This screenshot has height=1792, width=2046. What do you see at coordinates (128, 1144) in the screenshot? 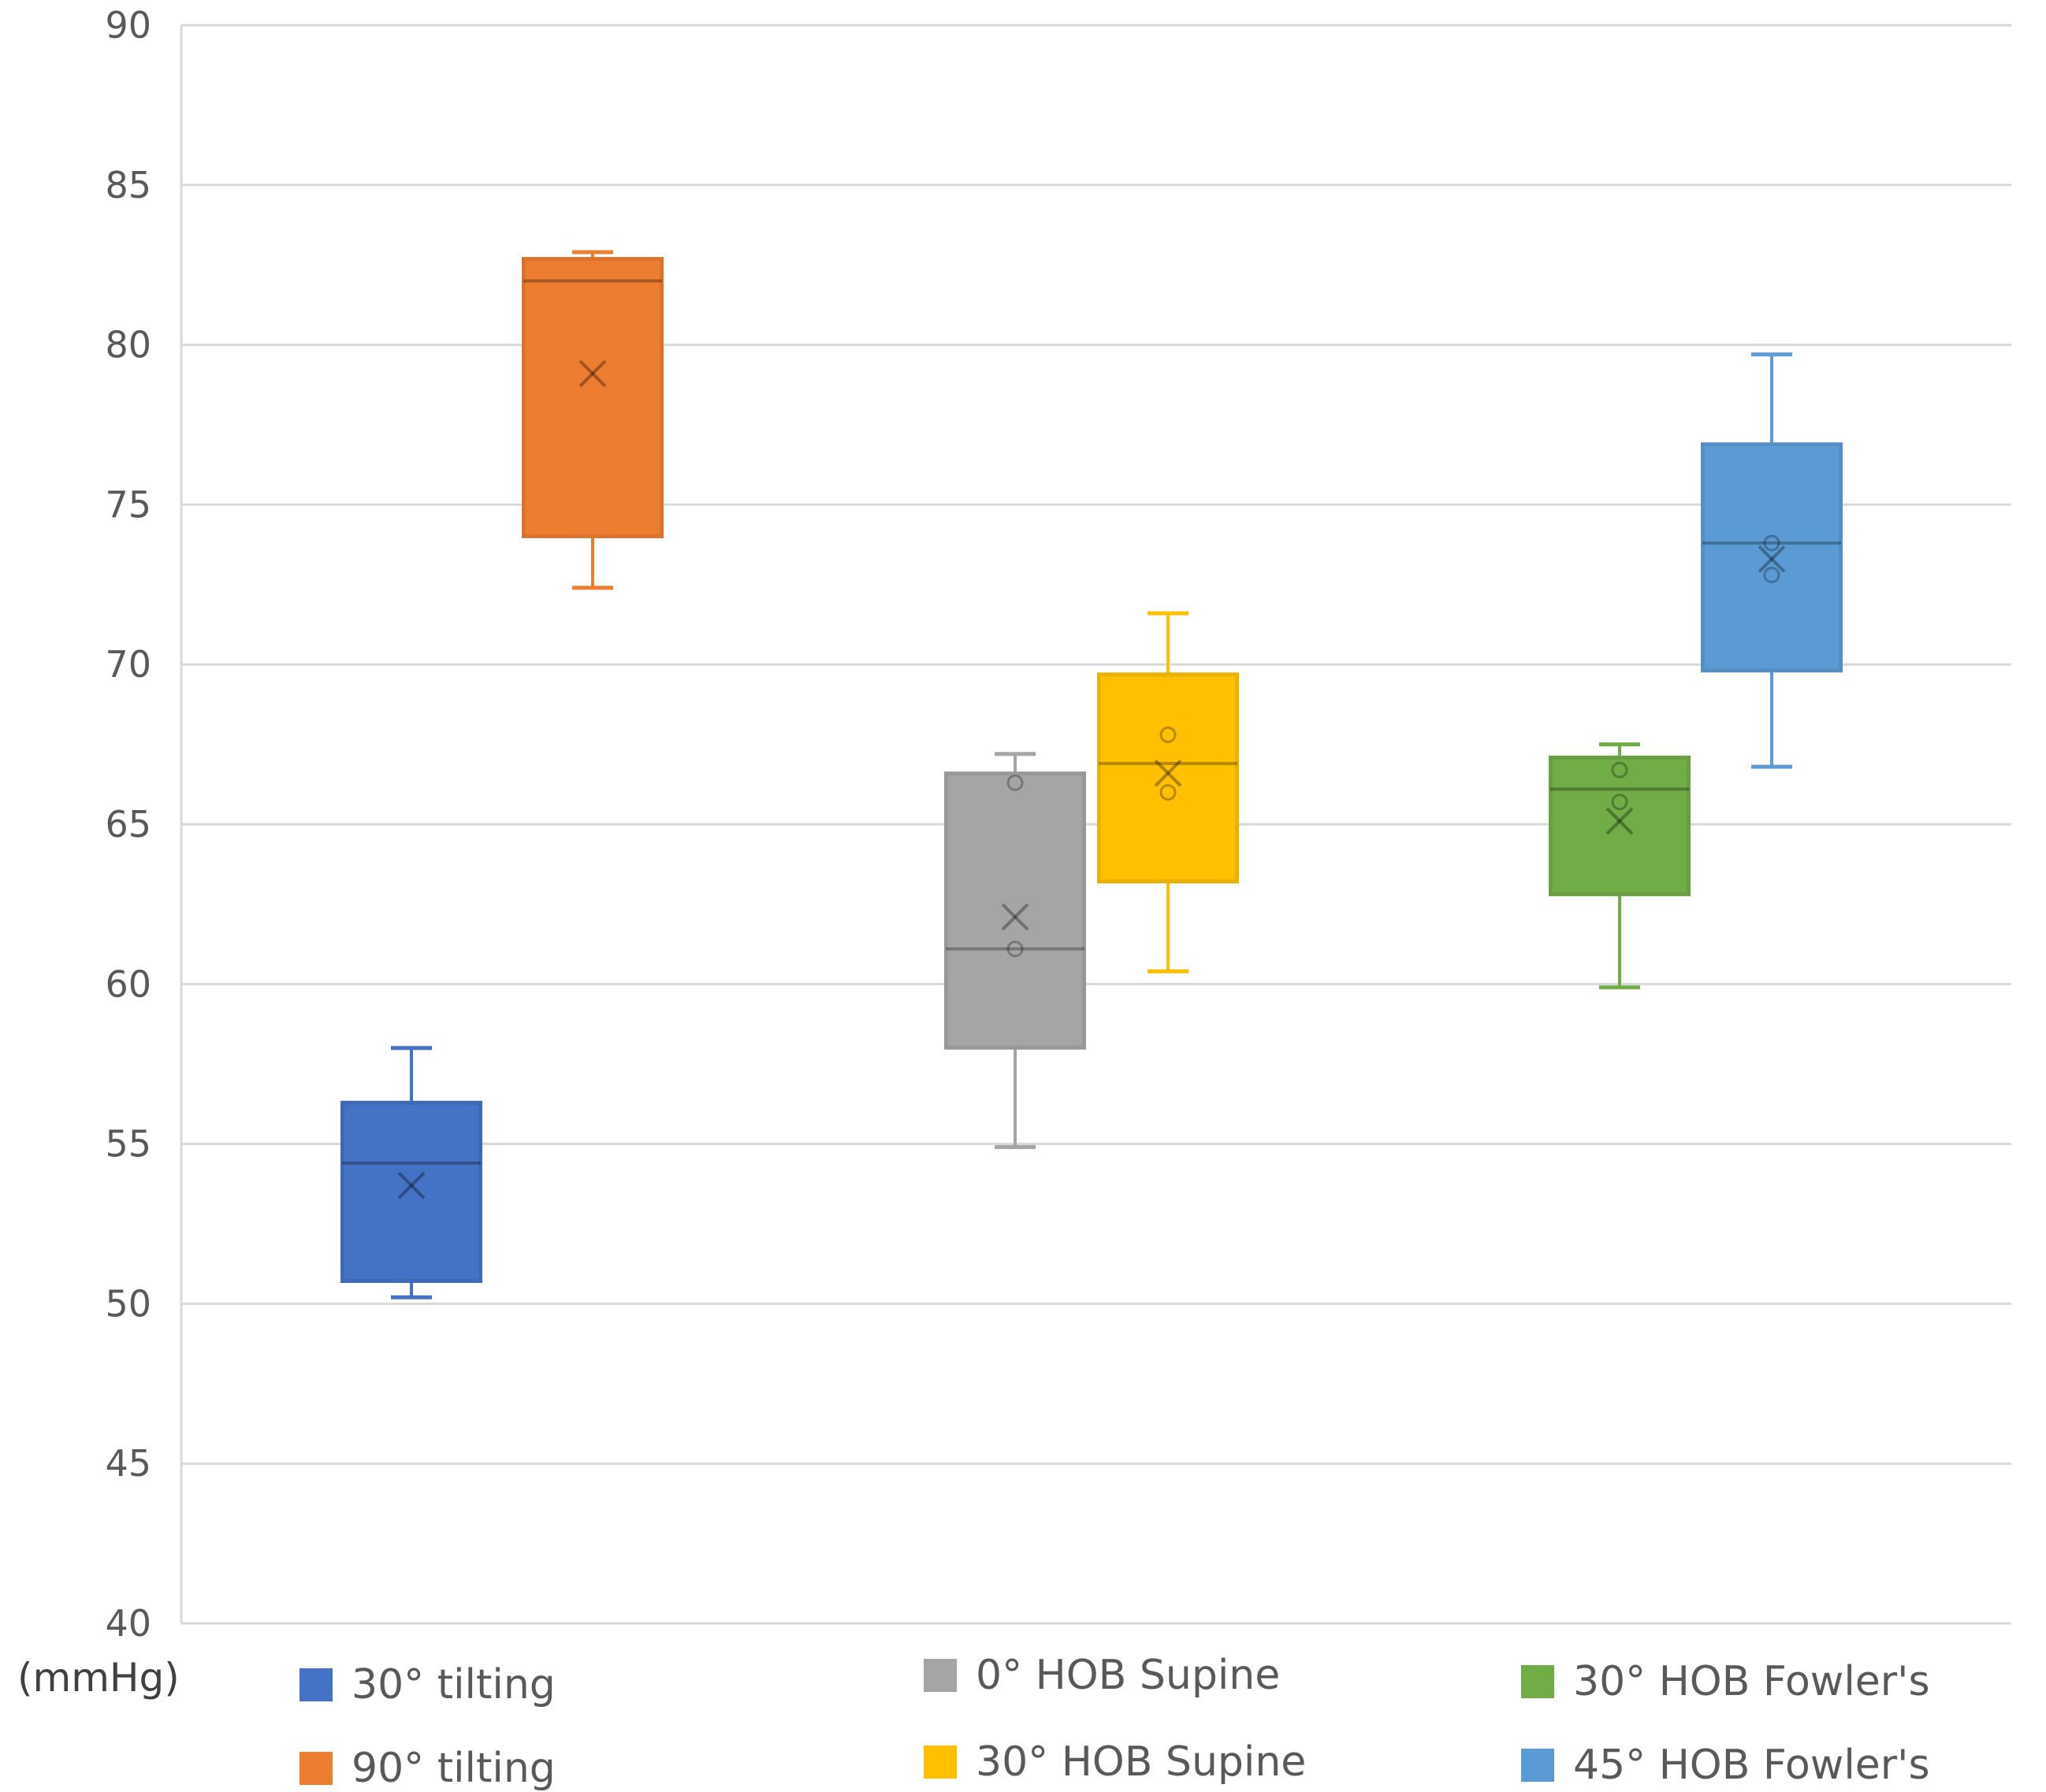
I see `y-tick-label: 55` at bounding box center [128, 1144].